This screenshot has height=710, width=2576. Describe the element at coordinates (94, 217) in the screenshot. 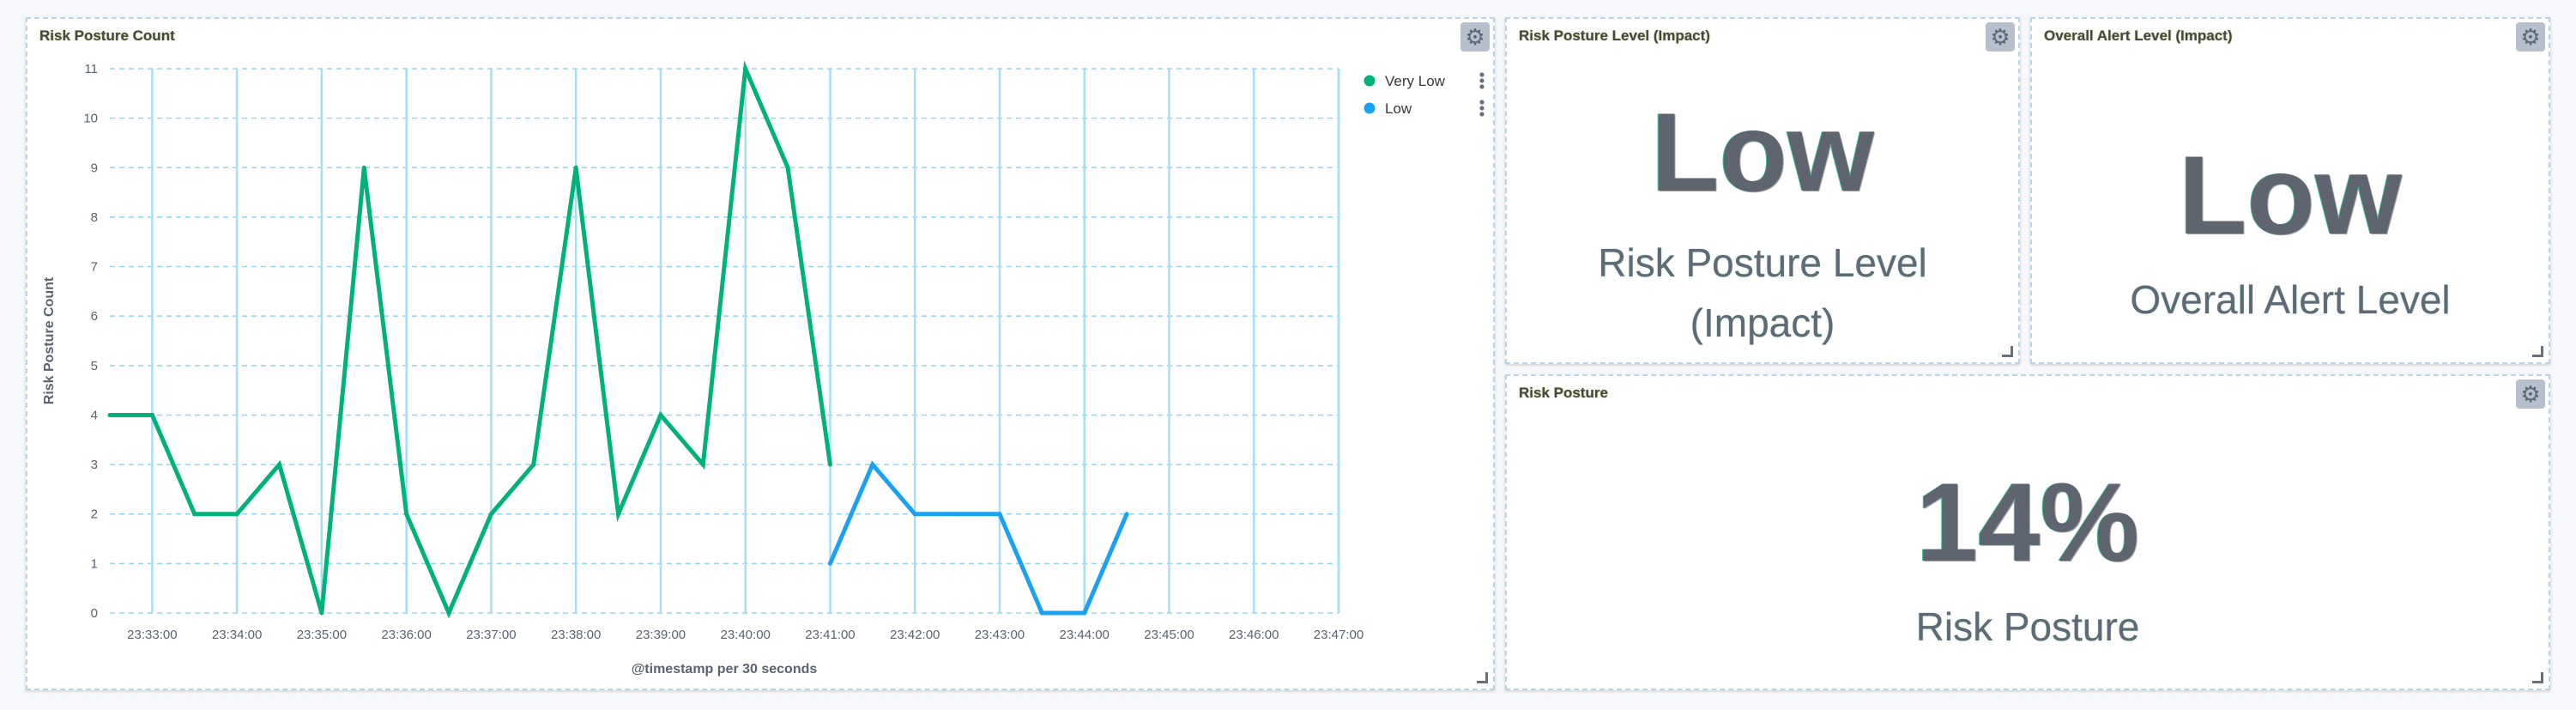

I see `y-tick-label: 8` at that location.